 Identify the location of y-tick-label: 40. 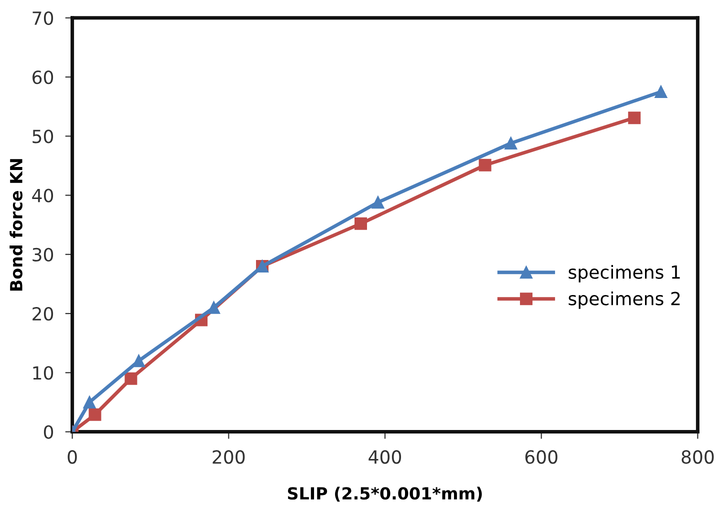
(43, 195).